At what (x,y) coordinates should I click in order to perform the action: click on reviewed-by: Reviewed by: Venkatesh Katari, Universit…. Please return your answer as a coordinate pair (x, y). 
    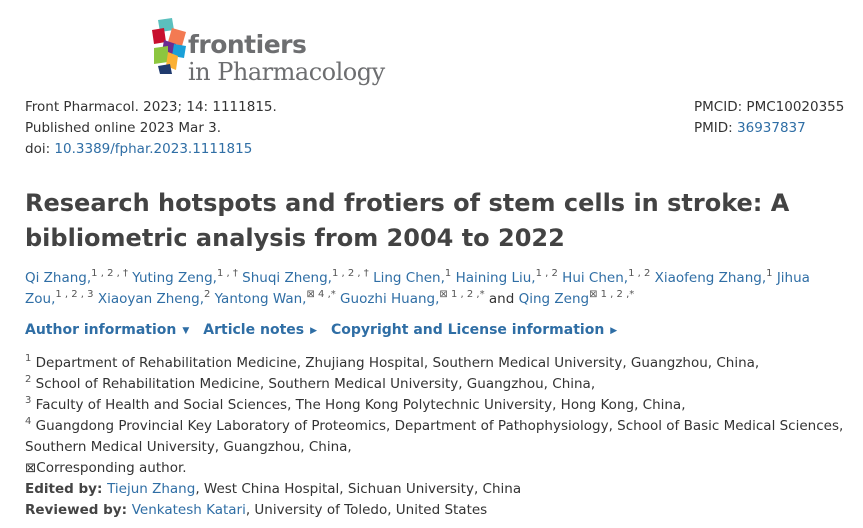
    Looking at the image, I should click on (256, 510).